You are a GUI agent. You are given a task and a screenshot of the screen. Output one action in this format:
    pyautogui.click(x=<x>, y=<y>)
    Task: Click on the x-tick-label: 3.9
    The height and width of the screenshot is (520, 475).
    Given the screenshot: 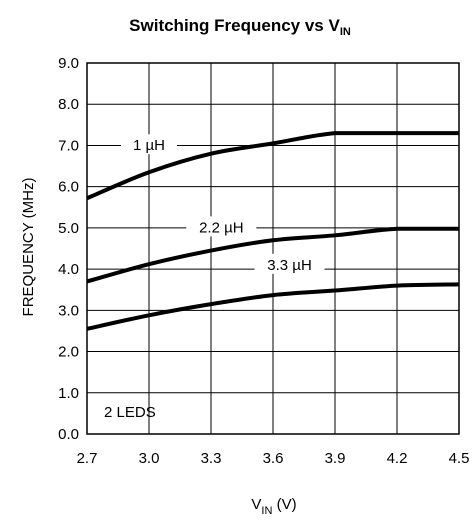 What is the action you would take?
    pyautogui.click(x=335, y=458)
    